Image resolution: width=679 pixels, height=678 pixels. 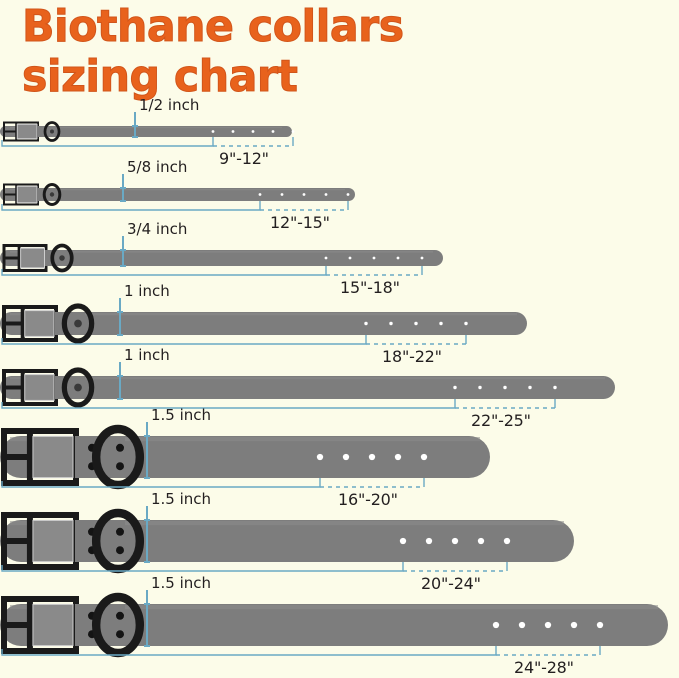 I want to click on strap-width-label: 5/8 inch, so click(x=157, y=167).